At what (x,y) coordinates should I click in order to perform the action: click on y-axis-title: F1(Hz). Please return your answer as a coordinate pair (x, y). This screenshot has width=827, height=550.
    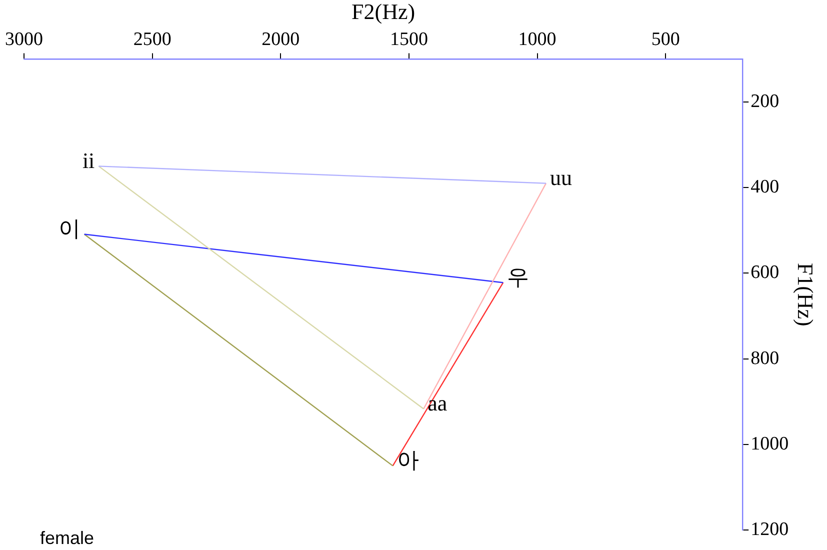
    Looking at the image, I should click on (805, 294).